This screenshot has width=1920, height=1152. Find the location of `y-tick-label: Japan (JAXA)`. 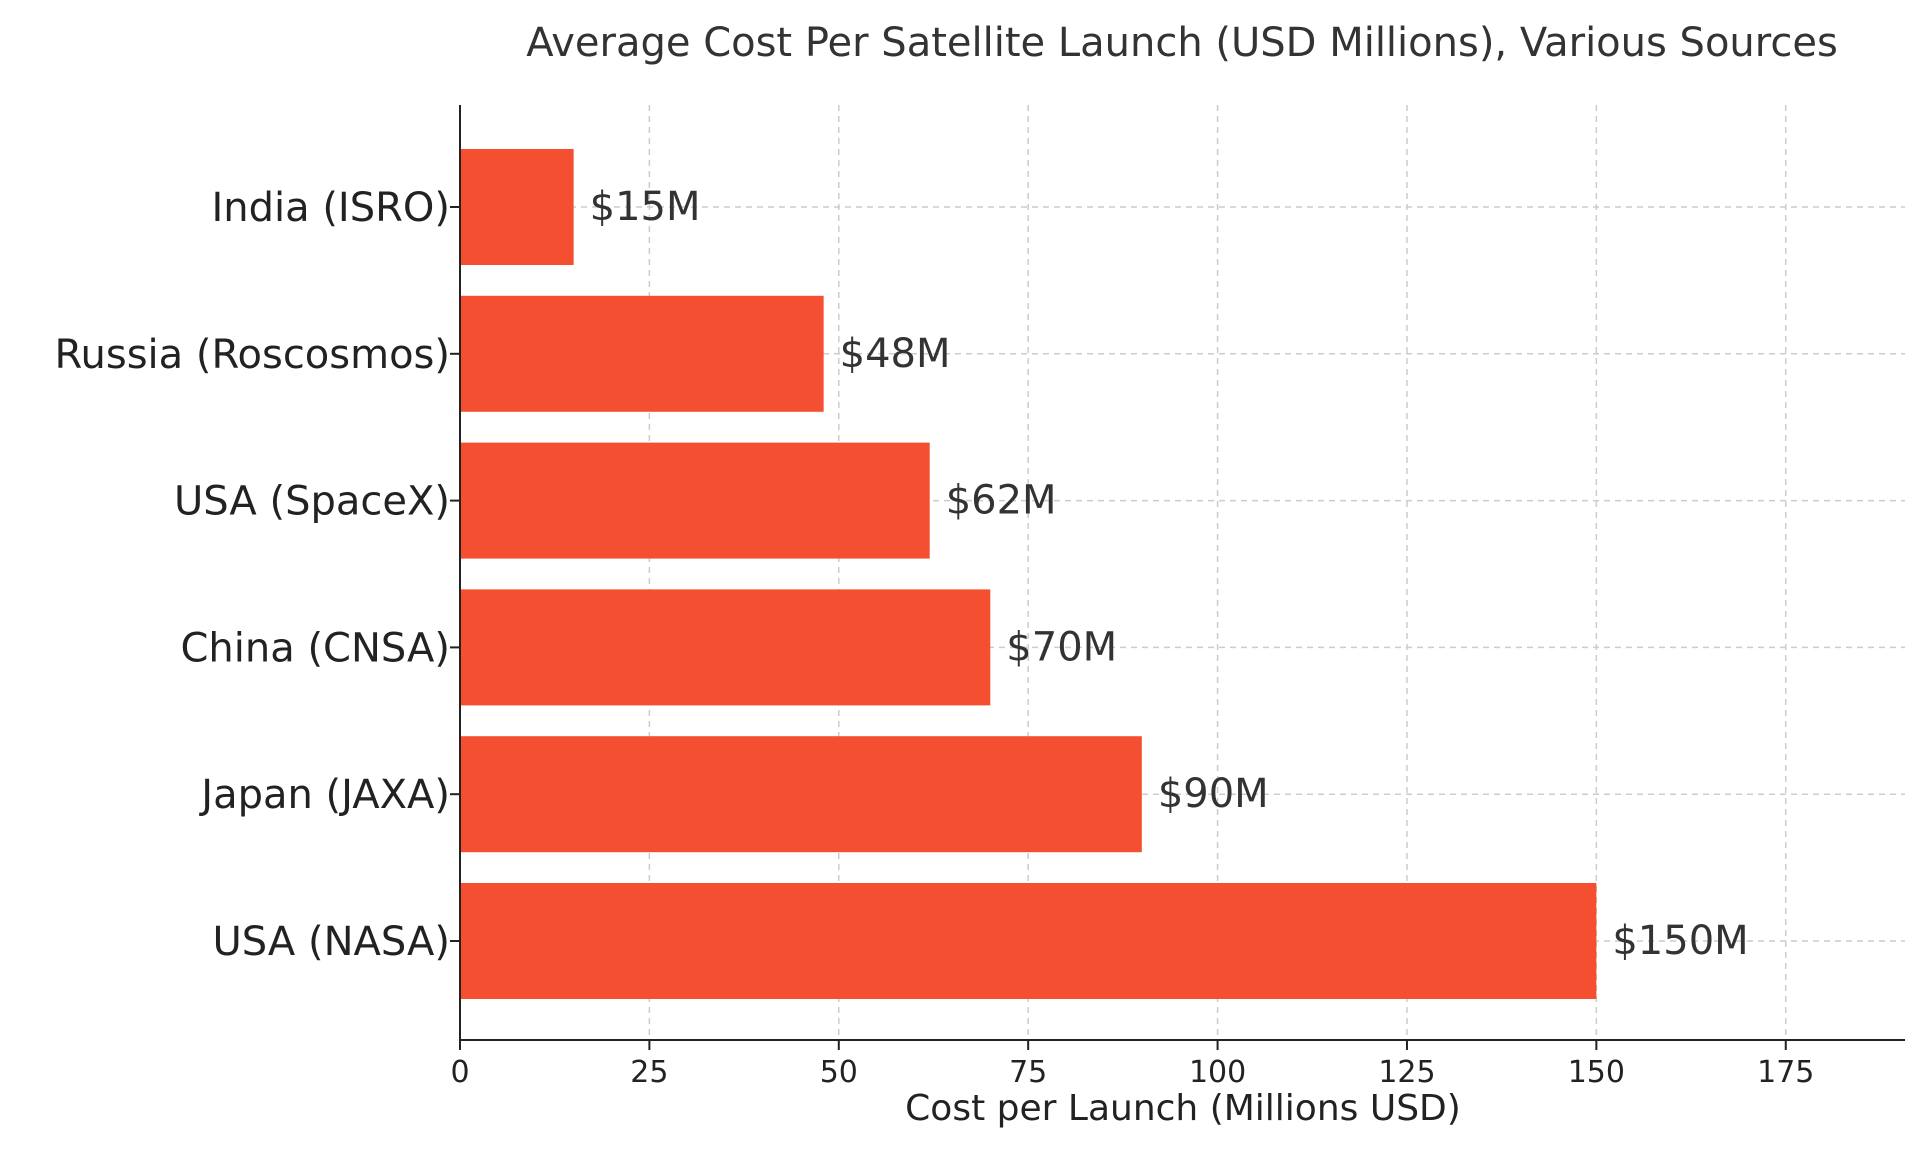

y-tick-label: Japan (JAXA) is located at coordinates (324, 795).